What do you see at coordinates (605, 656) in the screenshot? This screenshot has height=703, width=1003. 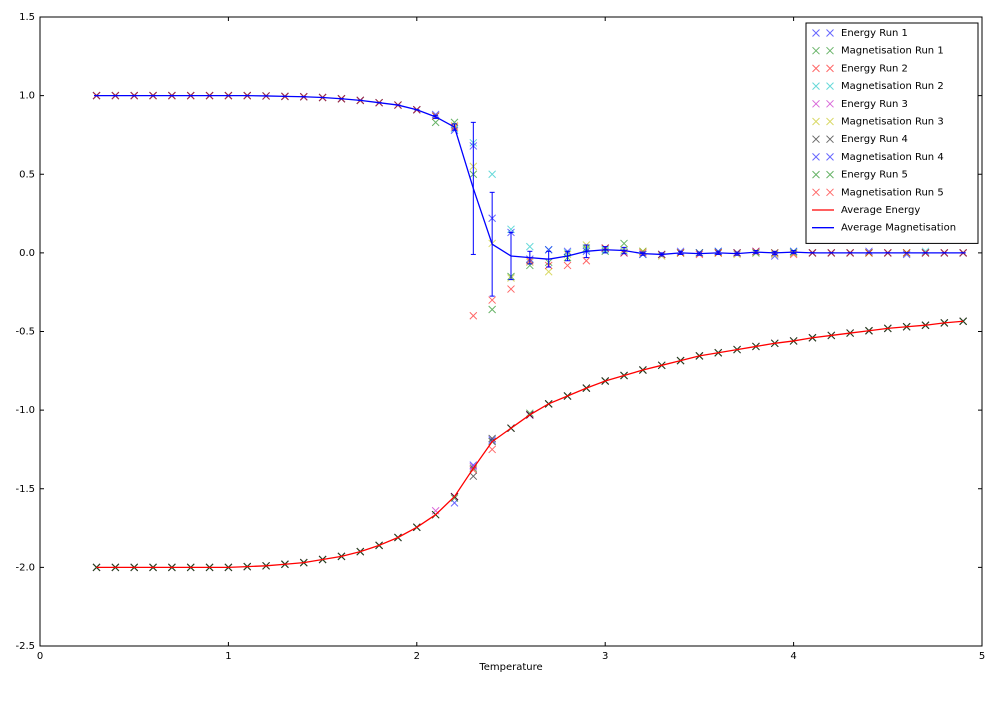 I see `x-tick-label: 3` at bounding box center [605, 656].